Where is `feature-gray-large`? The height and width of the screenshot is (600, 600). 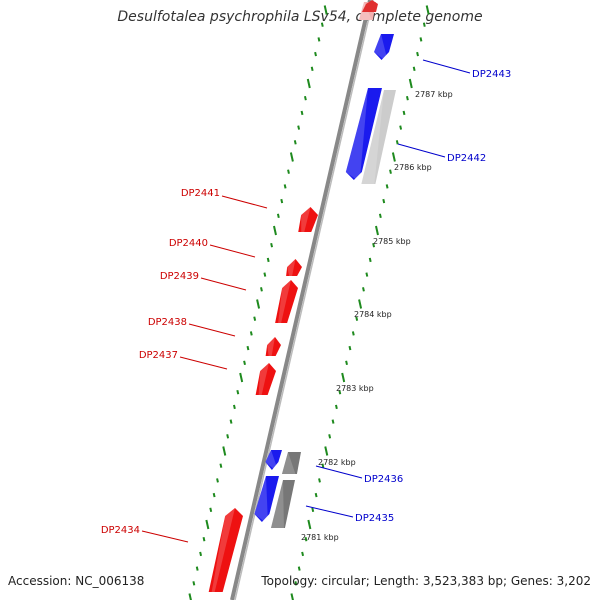
feature-gray-large is located at coordinates (282, 504).